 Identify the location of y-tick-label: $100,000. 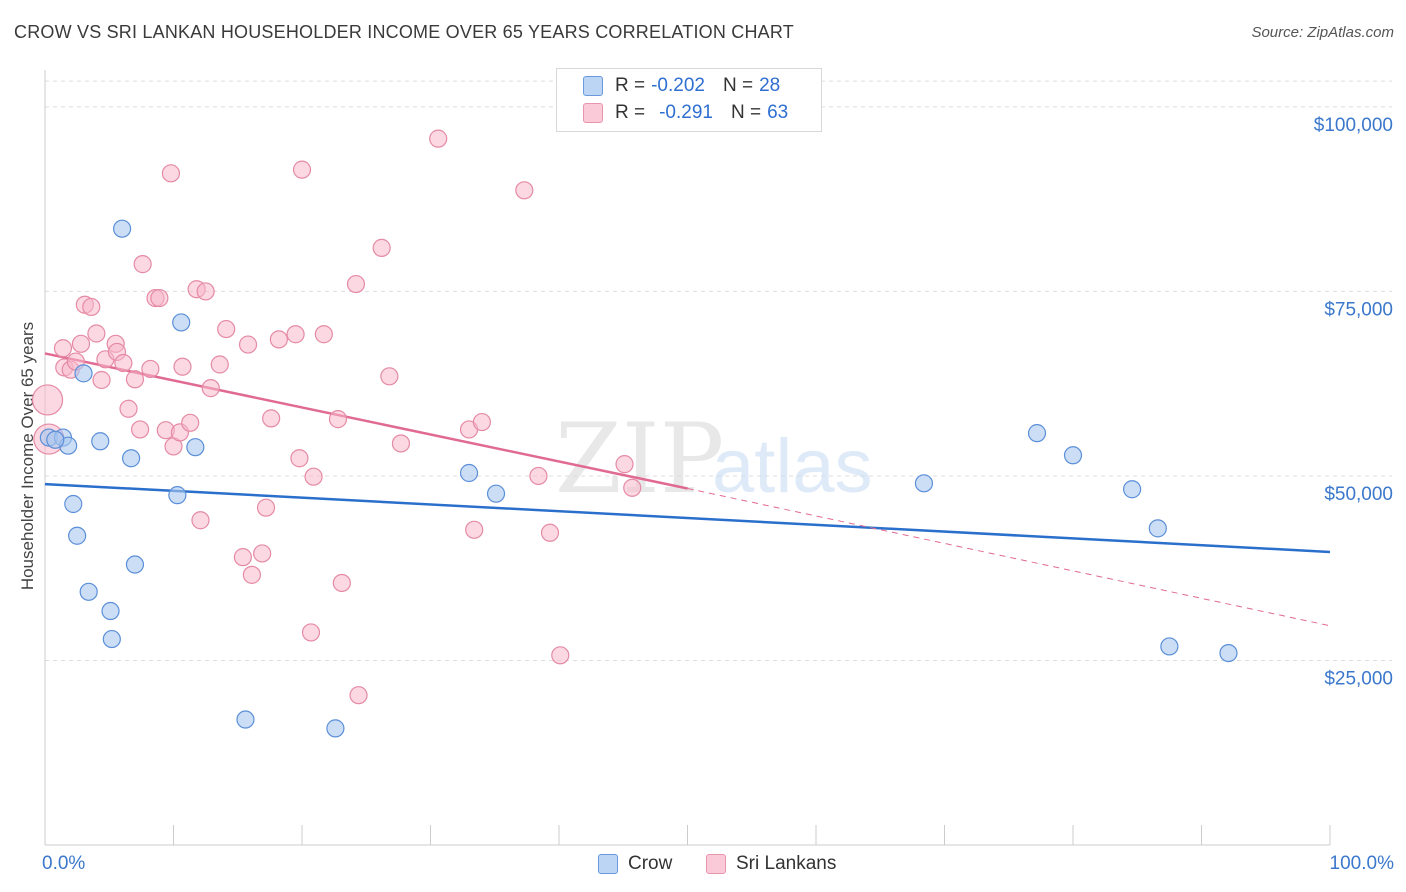
(1353, 125).